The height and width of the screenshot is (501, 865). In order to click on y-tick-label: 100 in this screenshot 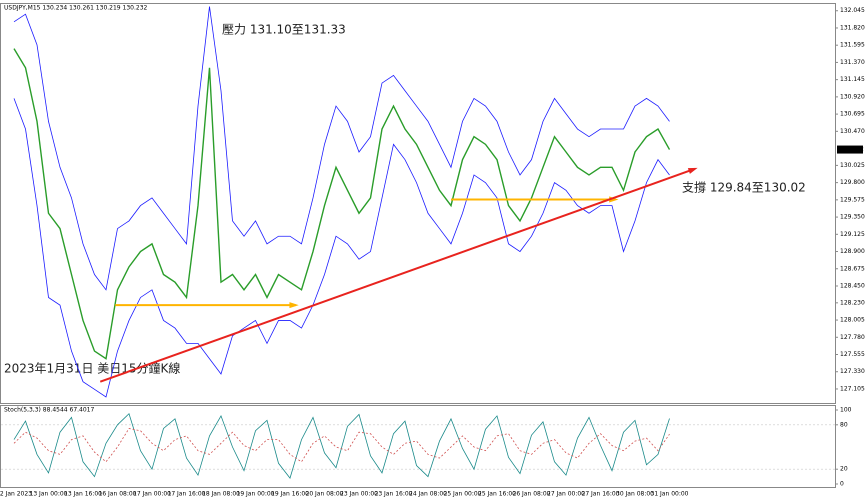, I will do `click(846, 410)`.